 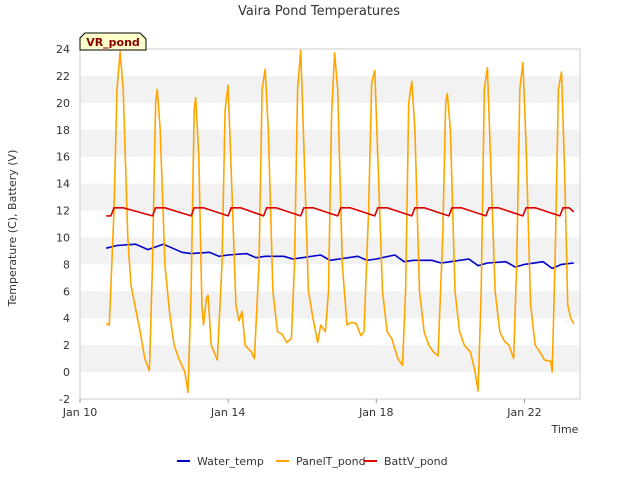 What do you see at coordinates (565, 429) in the screenshot?
I see `x-axis-label: Time` at bounding box center [565, 429].